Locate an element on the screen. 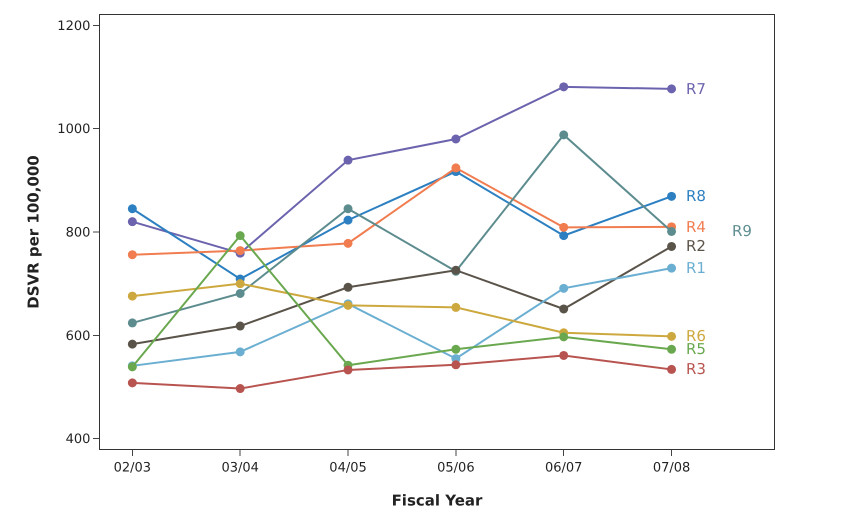  x-tick-label: 04/05 is located at coordinates (348, 468).